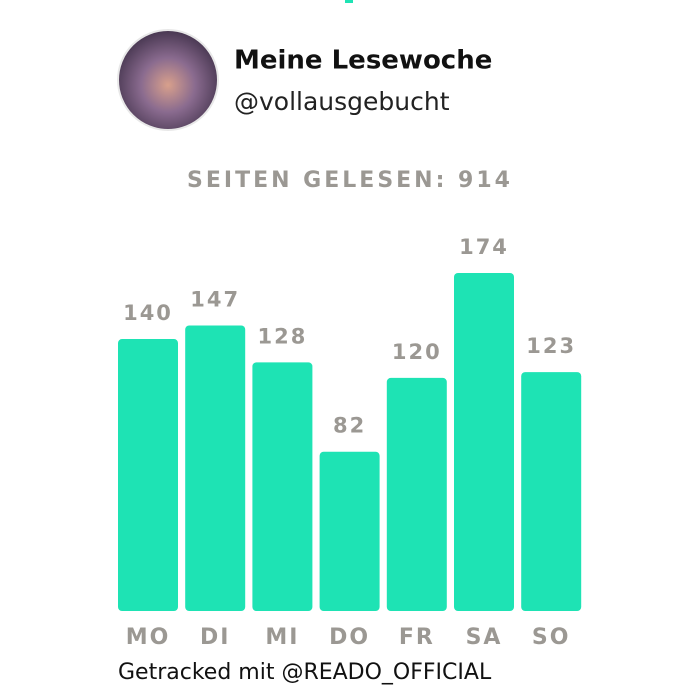 This screenshot has width=700, height=700. Describe the element at coordinates (215, 299) in the screenshot. I see `value-label: 147` at that location.